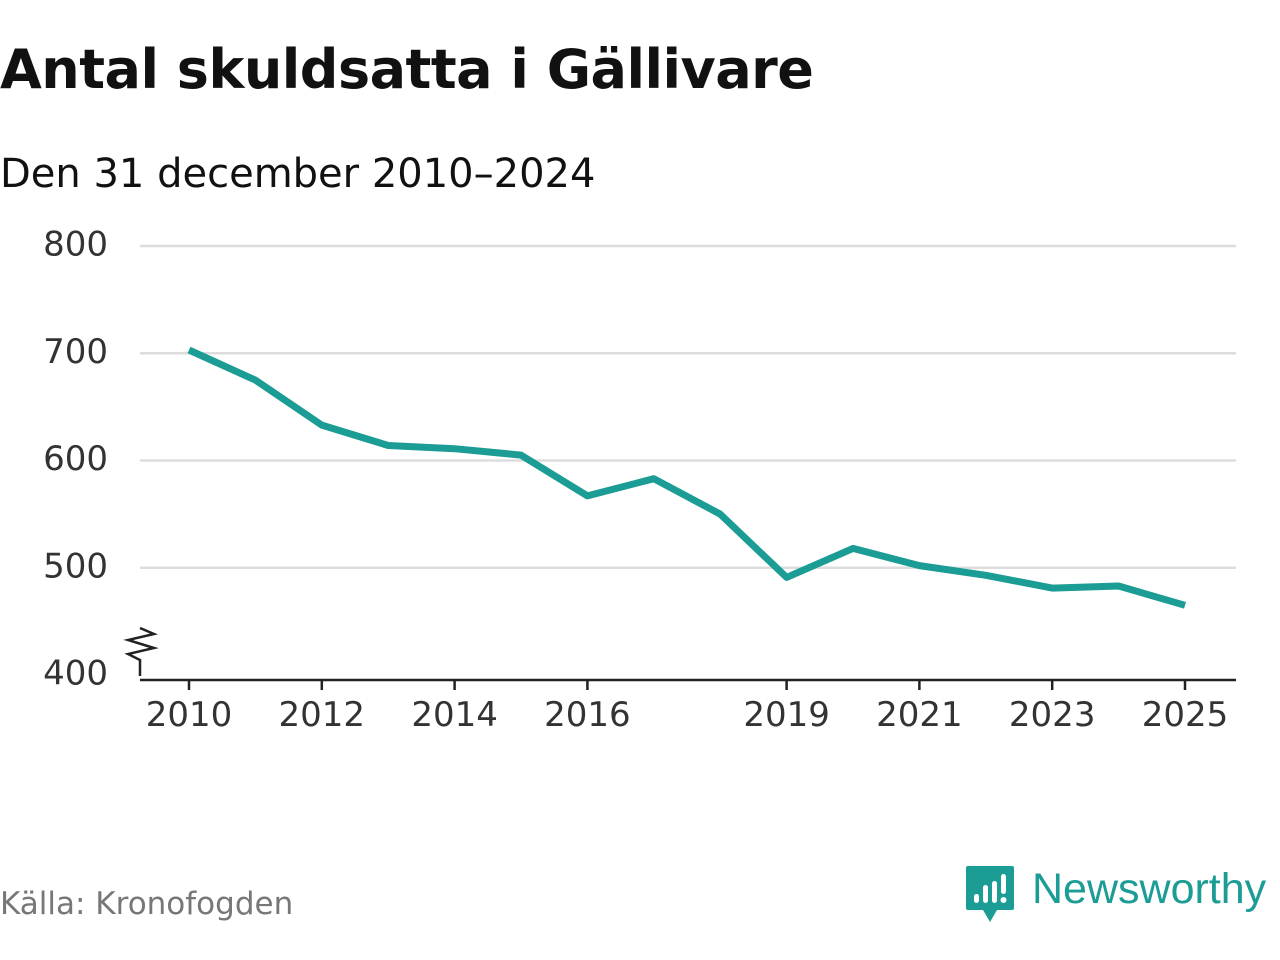 This screenshot has height=960, width=1280. I want to click on x-tick-label-2025: 2025, so click(1185, 715).